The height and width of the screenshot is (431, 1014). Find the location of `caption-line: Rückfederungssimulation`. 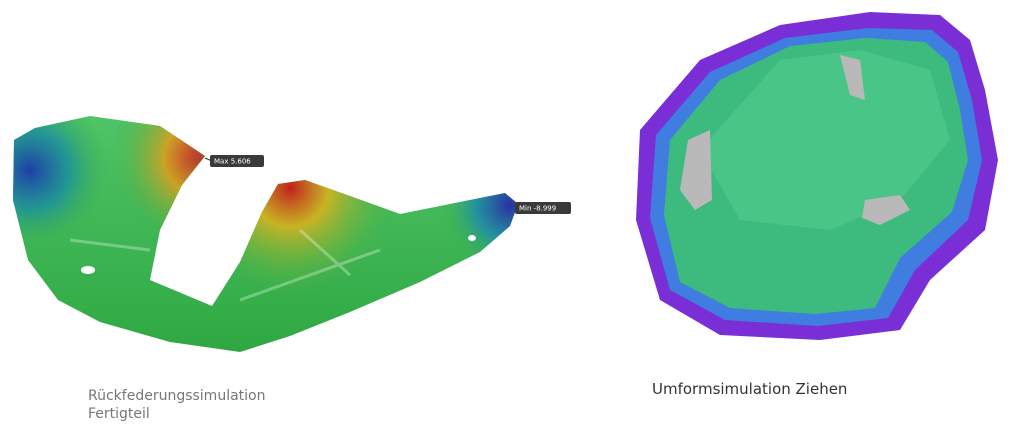

caption-line: Rückfederungssimulation is located at coordinates (177, 396).